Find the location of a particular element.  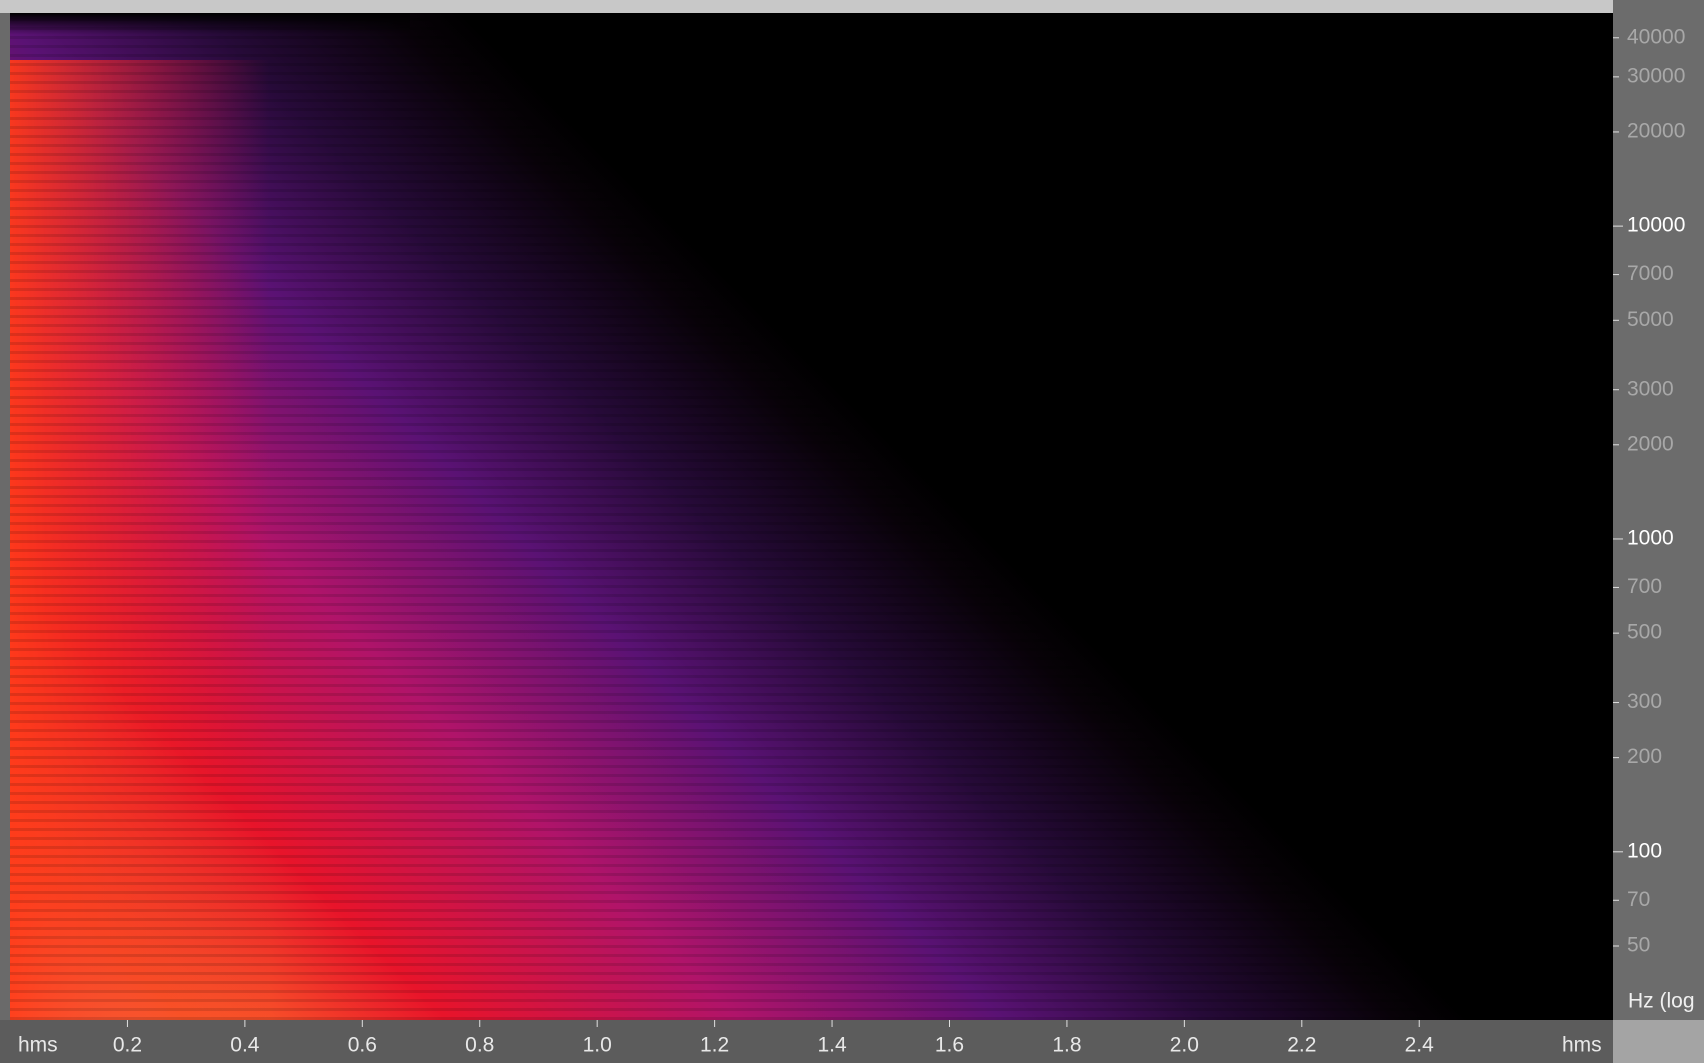

x-tick-label: 2.0 is located at coordinates (1184, 1045).